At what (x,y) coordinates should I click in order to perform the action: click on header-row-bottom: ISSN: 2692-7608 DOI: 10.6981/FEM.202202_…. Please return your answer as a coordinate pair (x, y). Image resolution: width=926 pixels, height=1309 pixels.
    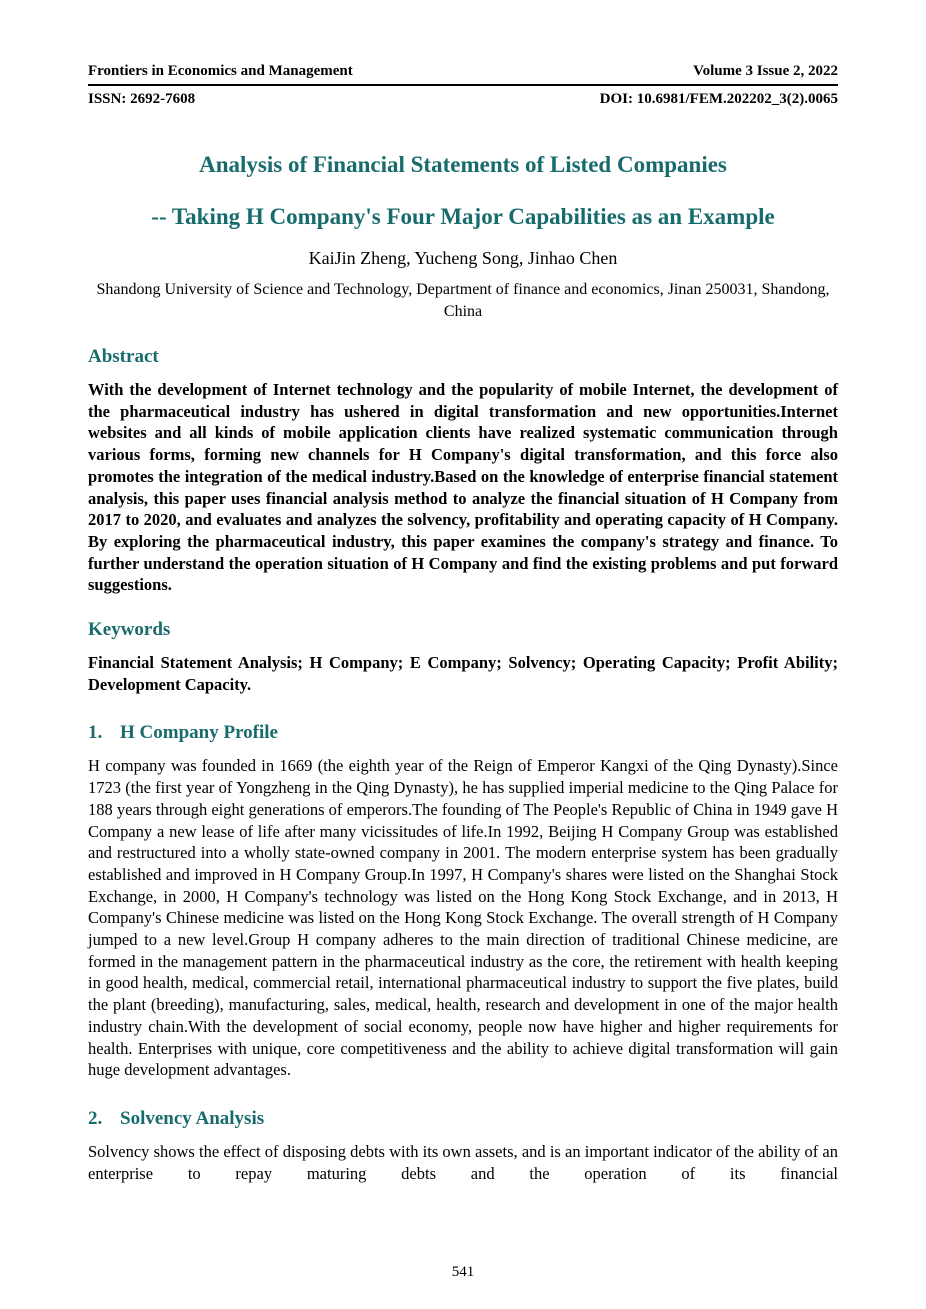
    Looking at the image, I should click on (463, 99).